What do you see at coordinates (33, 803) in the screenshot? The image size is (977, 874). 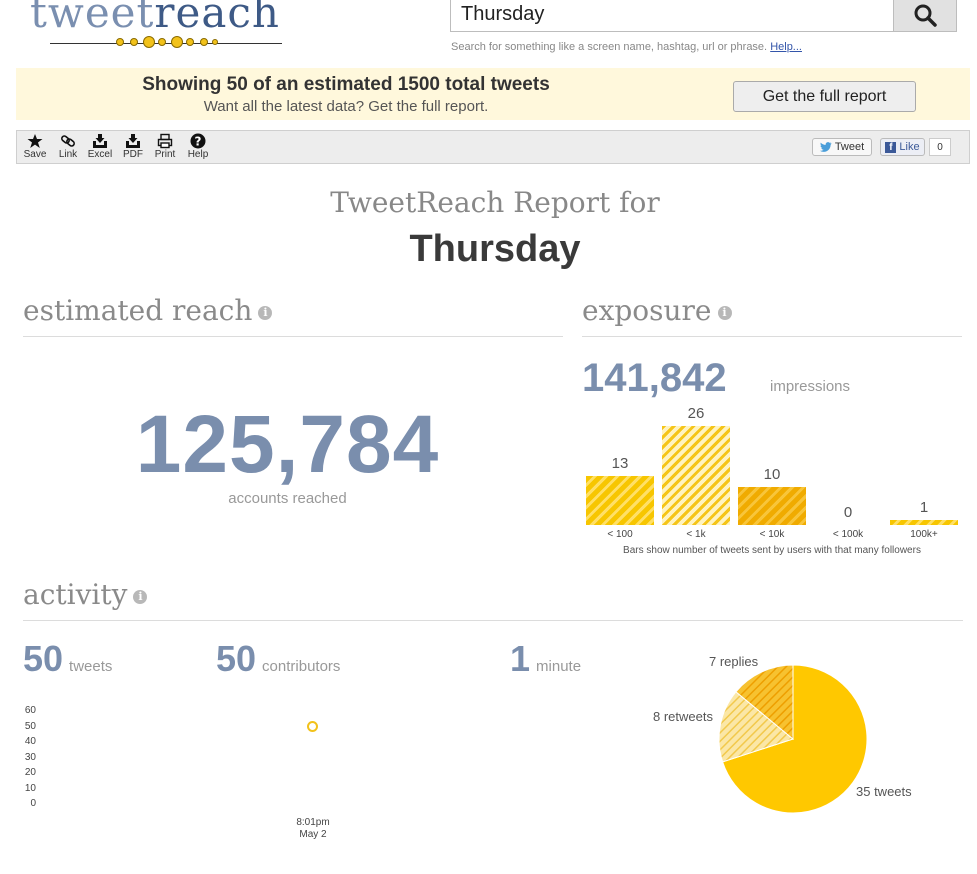 I see `timeline-y-tick: 0` at bounding box center [33, 803].